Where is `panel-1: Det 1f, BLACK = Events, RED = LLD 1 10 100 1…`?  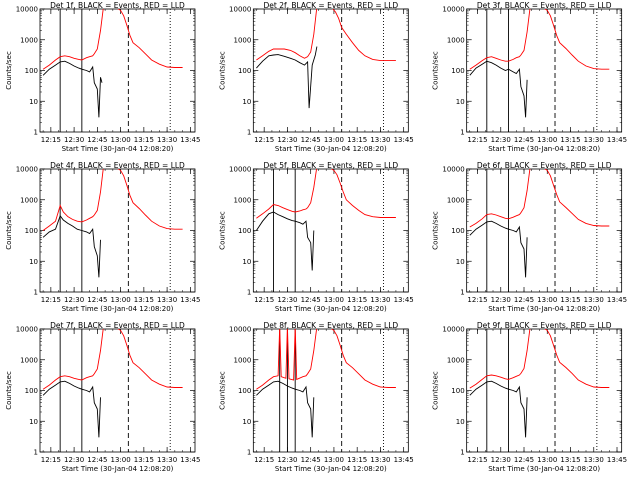
panel-1: Det 1f, BLACK = Events, RED = LLD 1 10 100 1… is located at coordinates (102, 77).